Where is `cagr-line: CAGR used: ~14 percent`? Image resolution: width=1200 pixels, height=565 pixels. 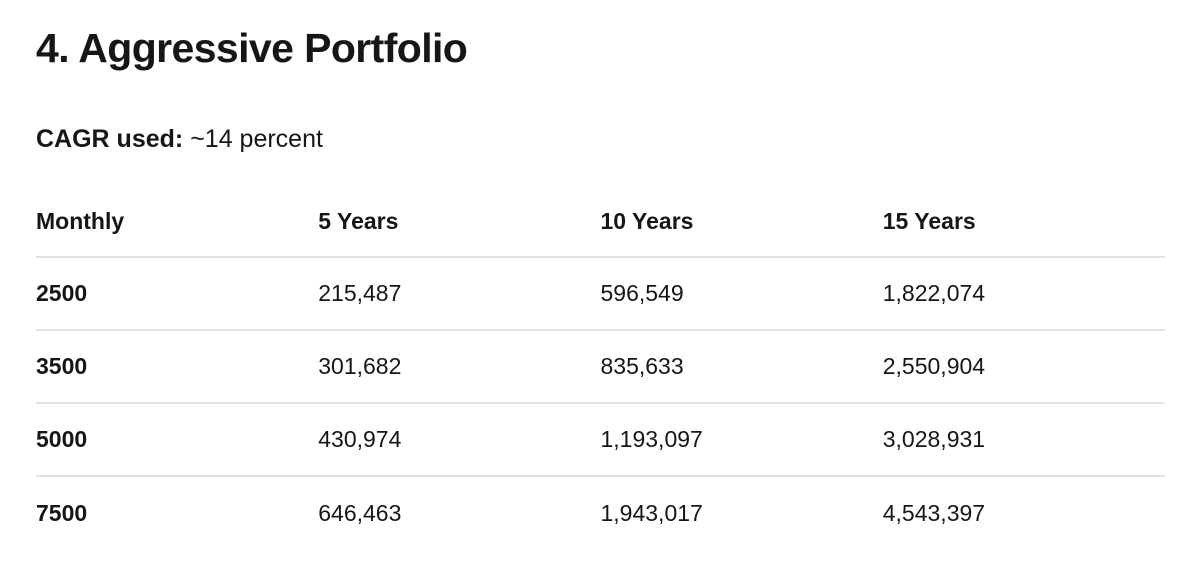
cagr-line: CAGR used: ~14 percent is located at coordinates (600, 139).